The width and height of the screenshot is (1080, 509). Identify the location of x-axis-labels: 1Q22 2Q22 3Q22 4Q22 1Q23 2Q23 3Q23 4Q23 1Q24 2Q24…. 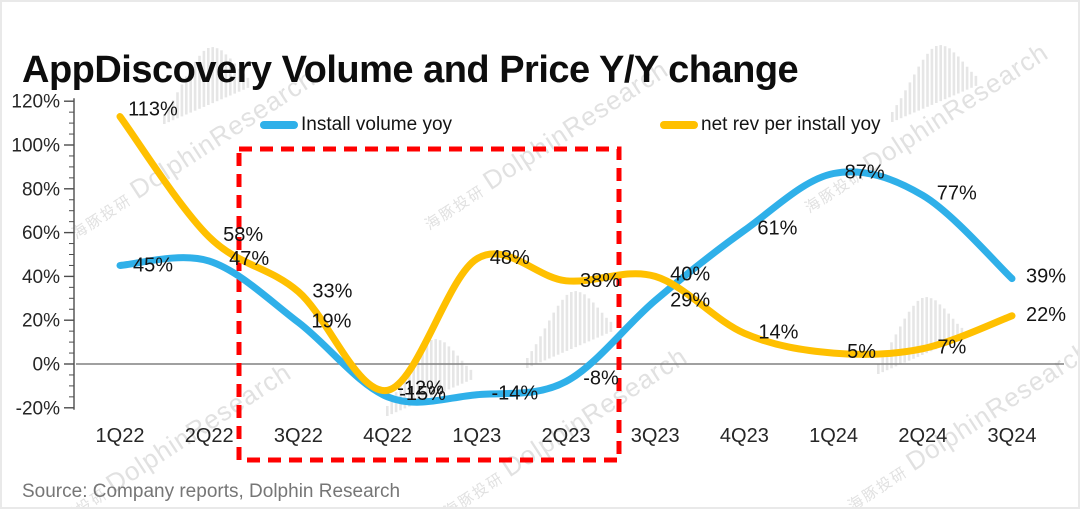
(566, 436).